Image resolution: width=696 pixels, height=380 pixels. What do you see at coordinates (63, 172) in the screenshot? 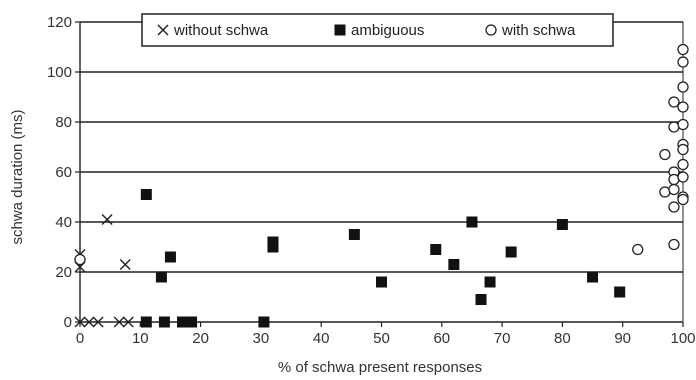
I see `y-tick-label: 60` at bounding box center [63, 172].